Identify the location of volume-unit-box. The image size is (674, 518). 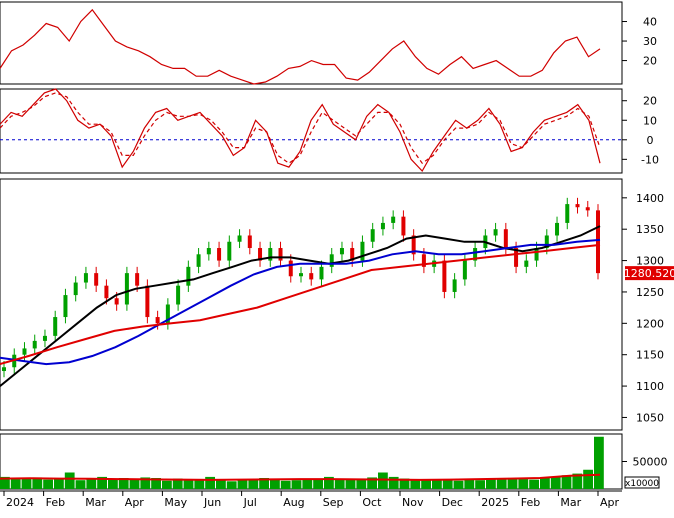
(642, 482).